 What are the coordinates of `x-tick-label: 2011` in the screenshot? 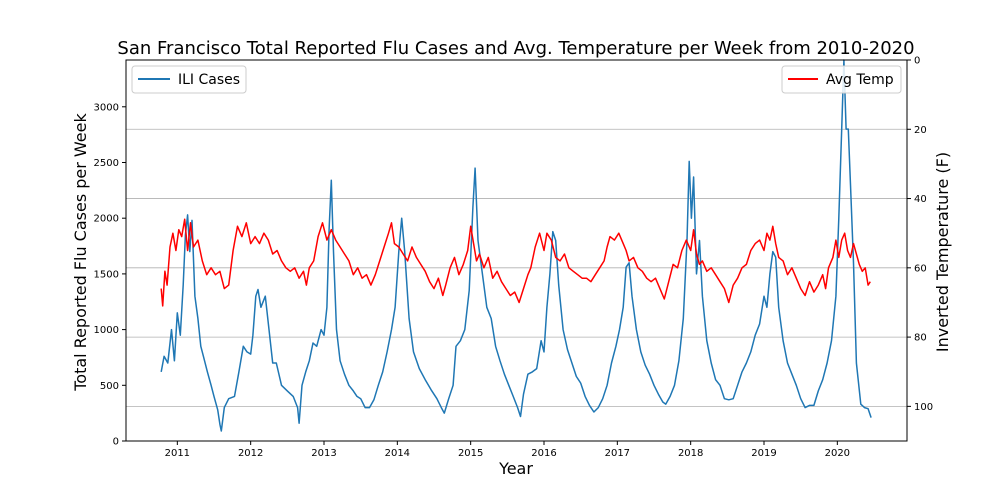 It's located at (177, 453).